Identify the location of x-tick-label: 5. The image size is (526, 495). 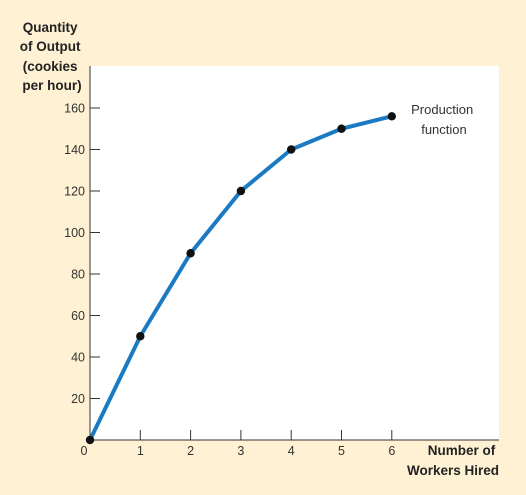
(341, 451).